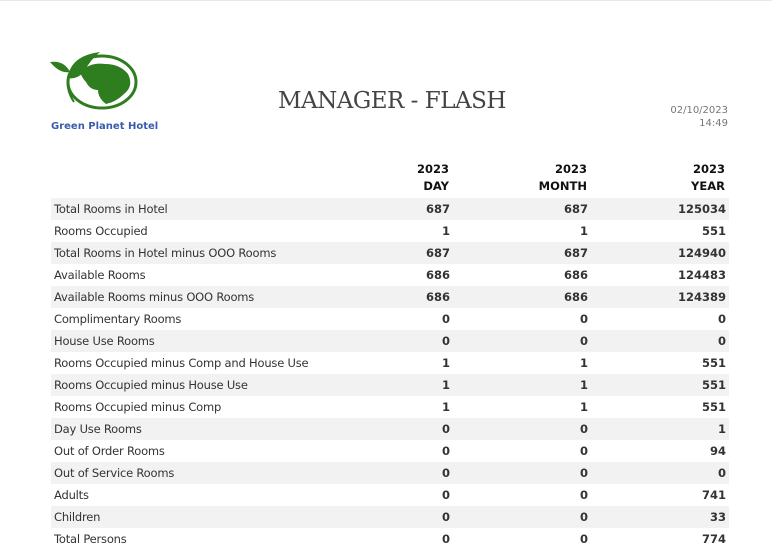 The width and height of the screenshot is (772, 551). I want to click on table-row: Out of Order Rooms 0 0 94, so click(390, 451).